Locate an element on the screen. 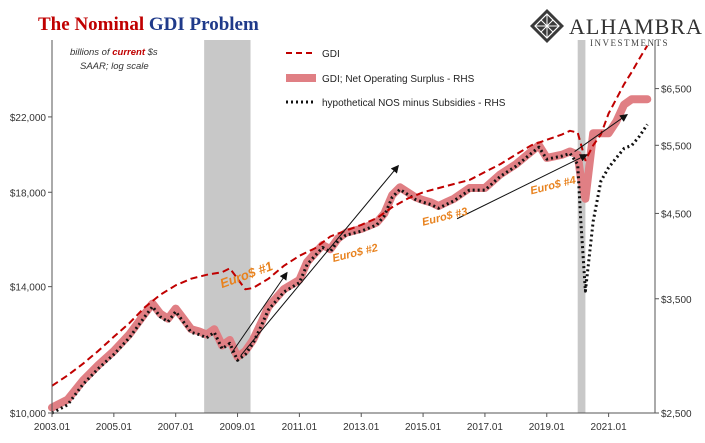  right-tick-label: $4,500 is located at coordinates (676, 214).